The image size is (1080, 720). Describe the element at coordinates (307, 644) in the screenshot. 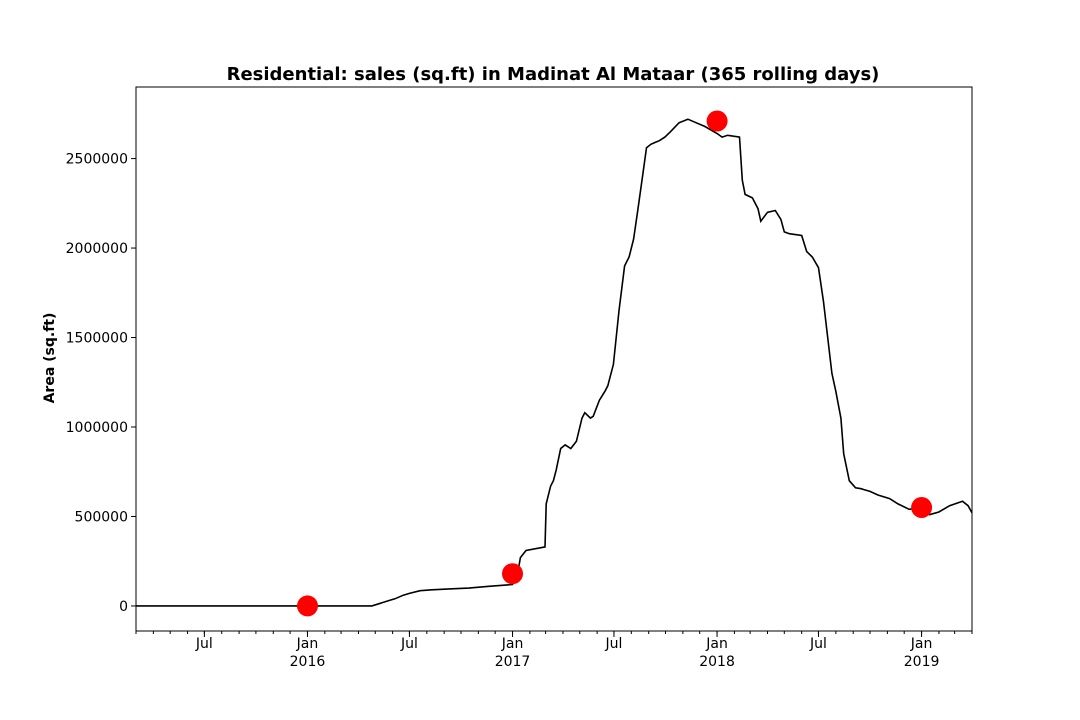

I see `x-tick-label-1: Jan` at that location.